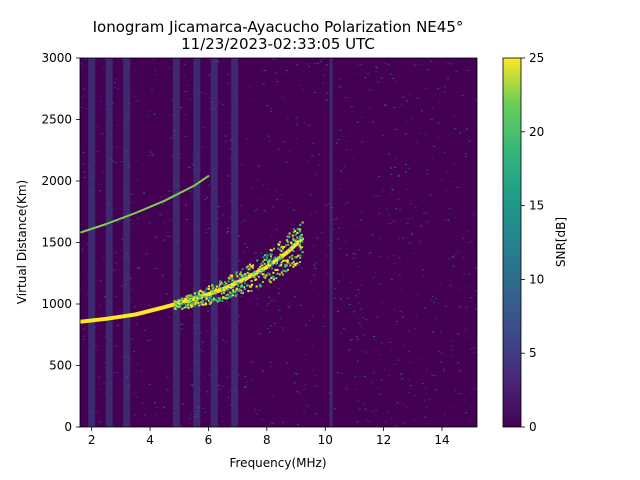 The image size is (640, 480). I want to click on colorbar-tick-label: 25, so click(536, 58).